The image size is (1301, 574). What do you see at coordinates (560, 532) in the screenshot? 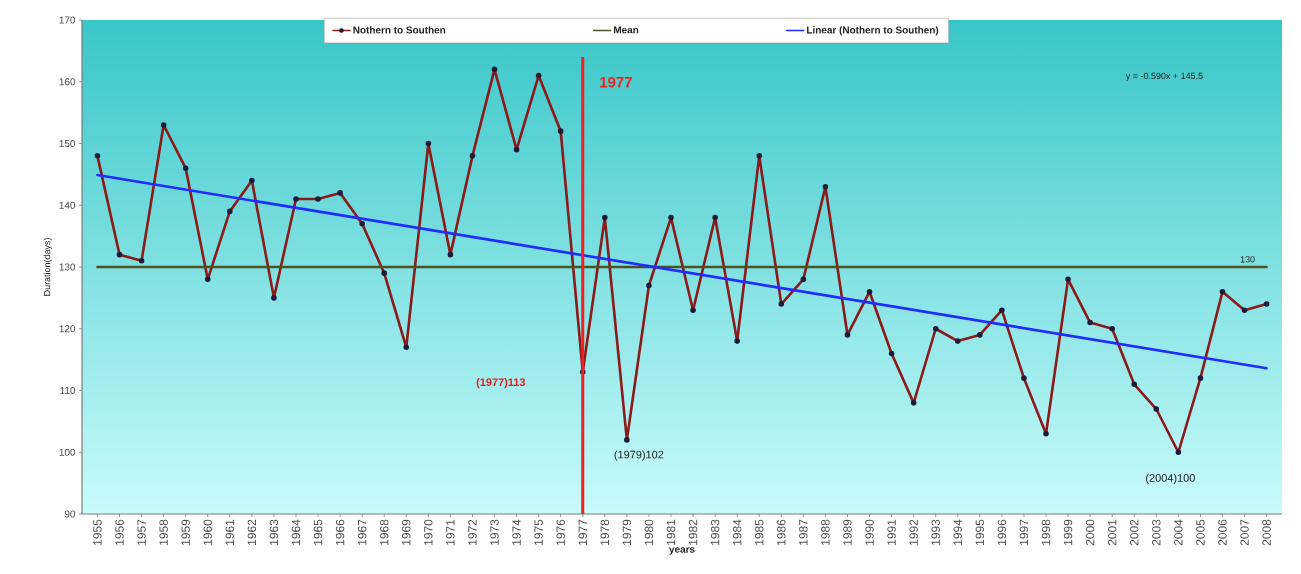
I see `x-tick-label: 1976` at bounding box center [560, 532].